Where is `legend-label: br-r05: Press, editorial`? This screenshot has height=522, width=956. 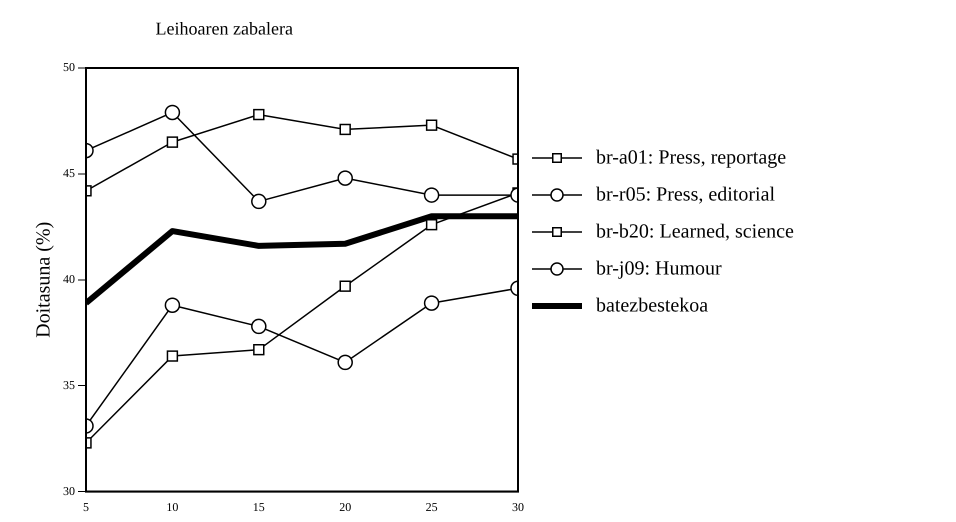 legend-label: br-r05: Press, editorial is located at coordinates (686, 194).